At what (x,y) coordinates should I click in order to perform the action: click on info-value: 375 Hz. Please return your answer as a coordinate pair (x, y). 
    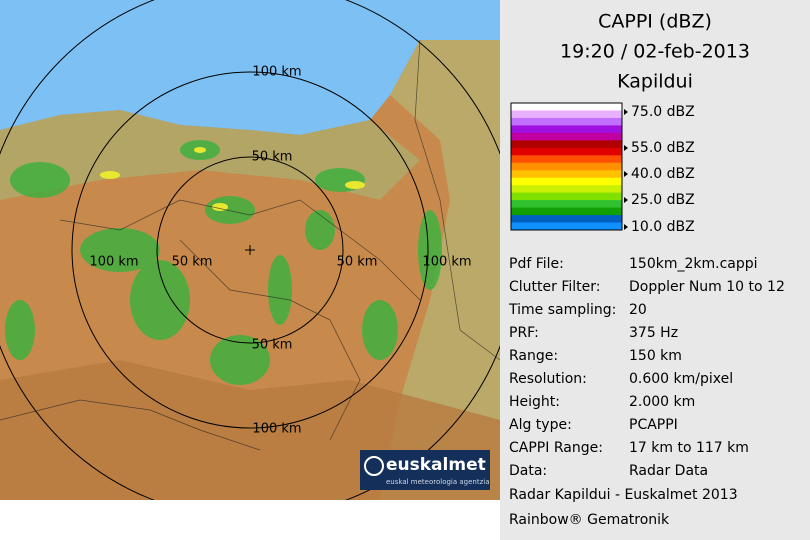
    Looking at the image, I should click on (653, 333).